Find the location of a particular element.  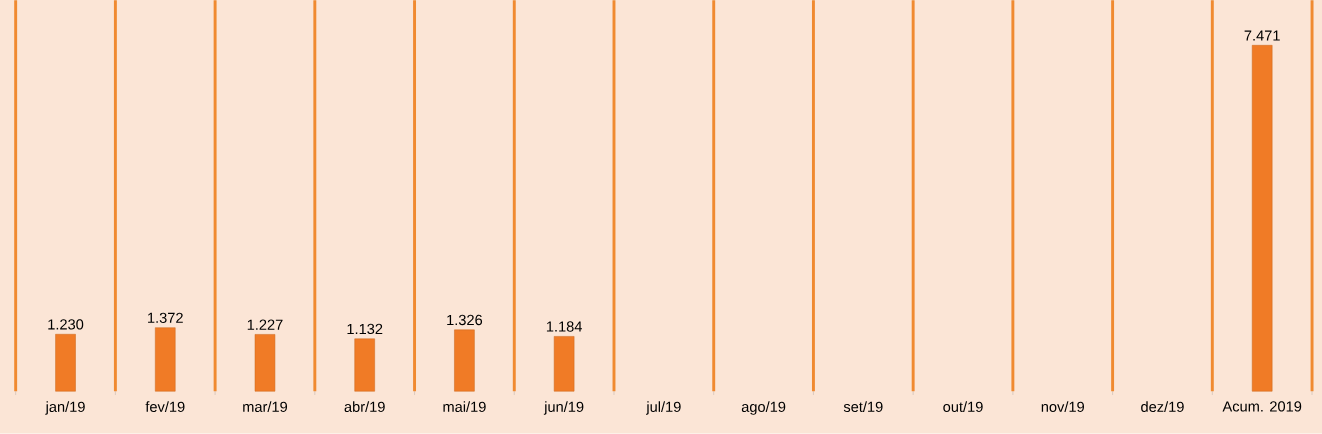

x-tick-label: jan/19 is located at coordinates (65, 408).